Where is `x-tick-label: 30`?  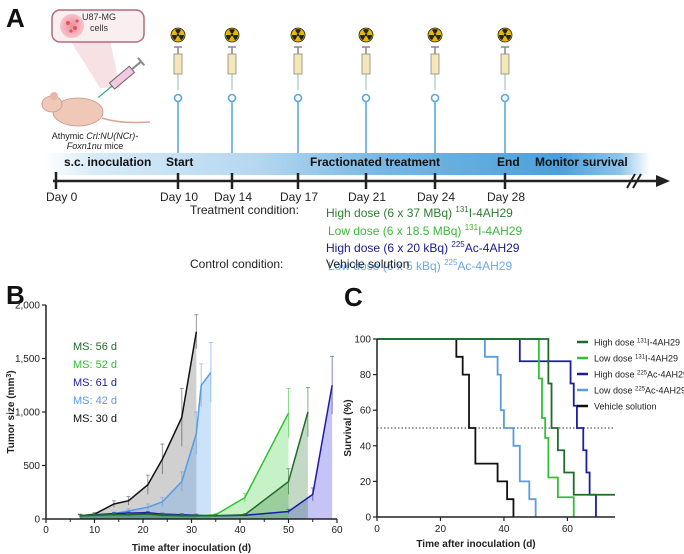 x-tick-label: 30 is located at coordinates (192, 530).